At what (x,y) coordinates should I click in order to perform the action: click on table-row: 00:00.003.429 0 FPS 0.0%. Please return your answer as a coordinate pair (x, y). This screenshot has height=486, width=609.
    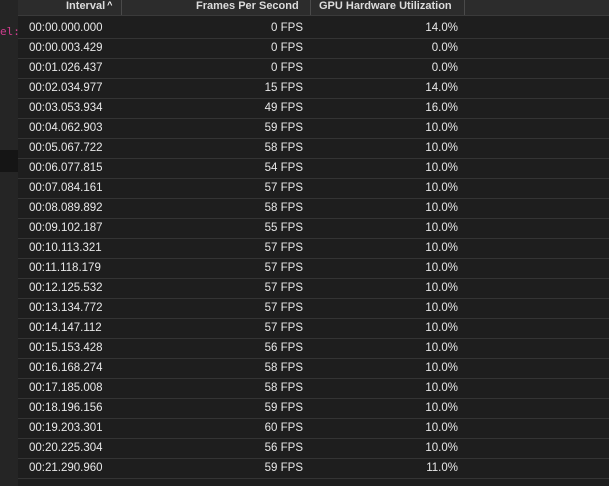
    Looking at the image, I should click on (313, 49).